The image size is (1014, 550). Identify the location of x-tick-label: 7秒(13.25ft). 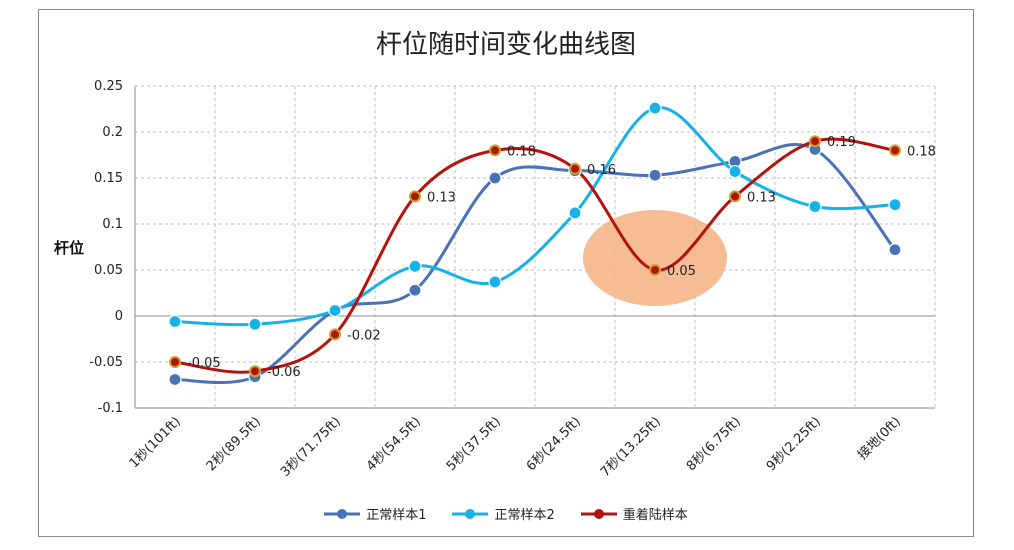
(631, 447).